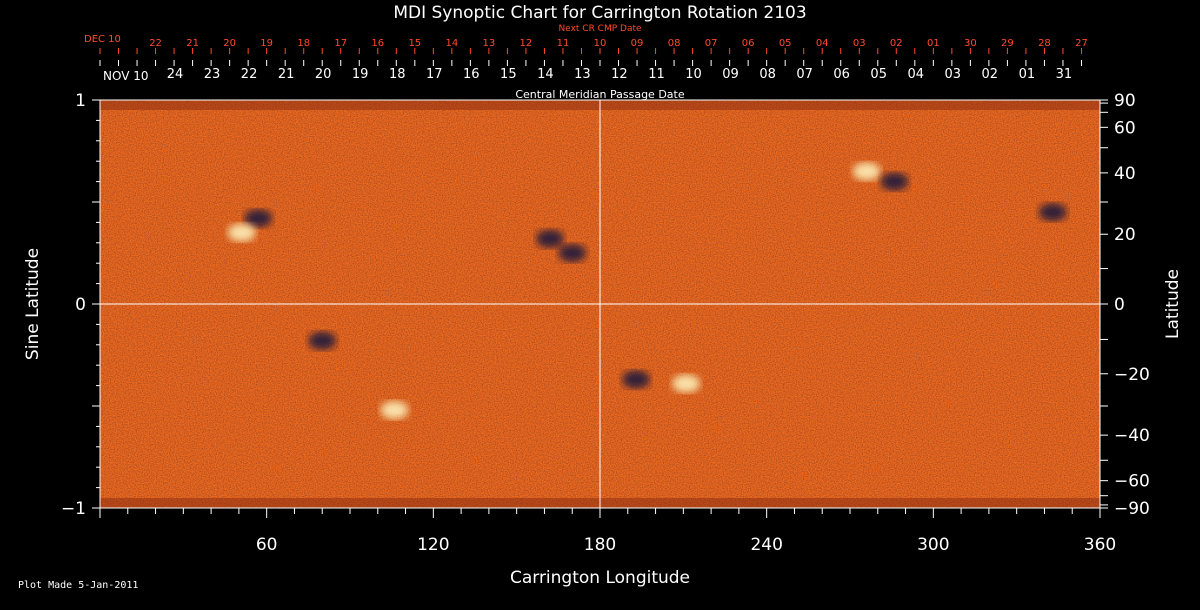 The width and height of the screenshot is (1200, 610). What do you see at coordinates (599, 94) in the screenshot?
I see `cmp-axis-label: Central Meridian Passage Date` at bounding box center [599, 94].